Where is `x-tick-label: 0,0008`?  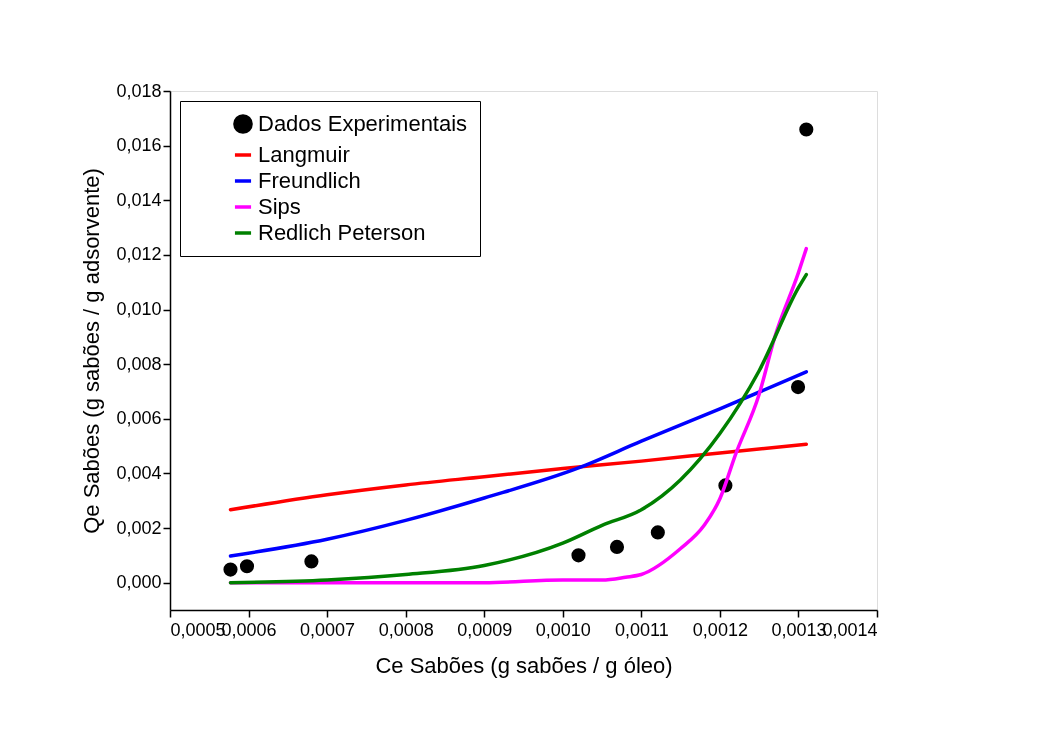 x-tick-label: 0,0008 is located at coordinates (406, 629).